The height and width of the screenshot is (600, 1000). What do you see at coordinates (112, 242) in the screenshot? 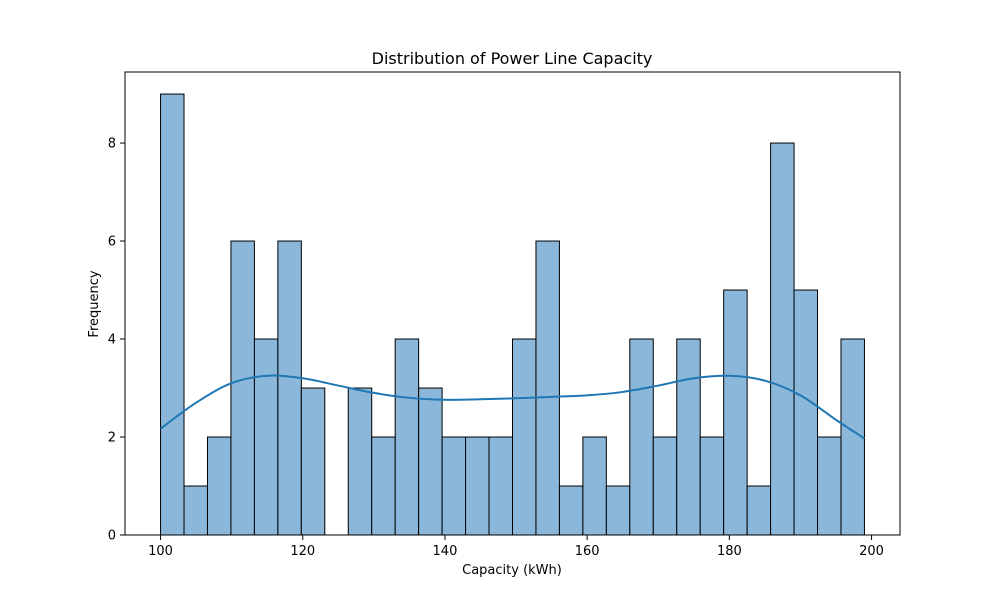
I see `y-tick-label: 6` at bounding box center [112, 242].